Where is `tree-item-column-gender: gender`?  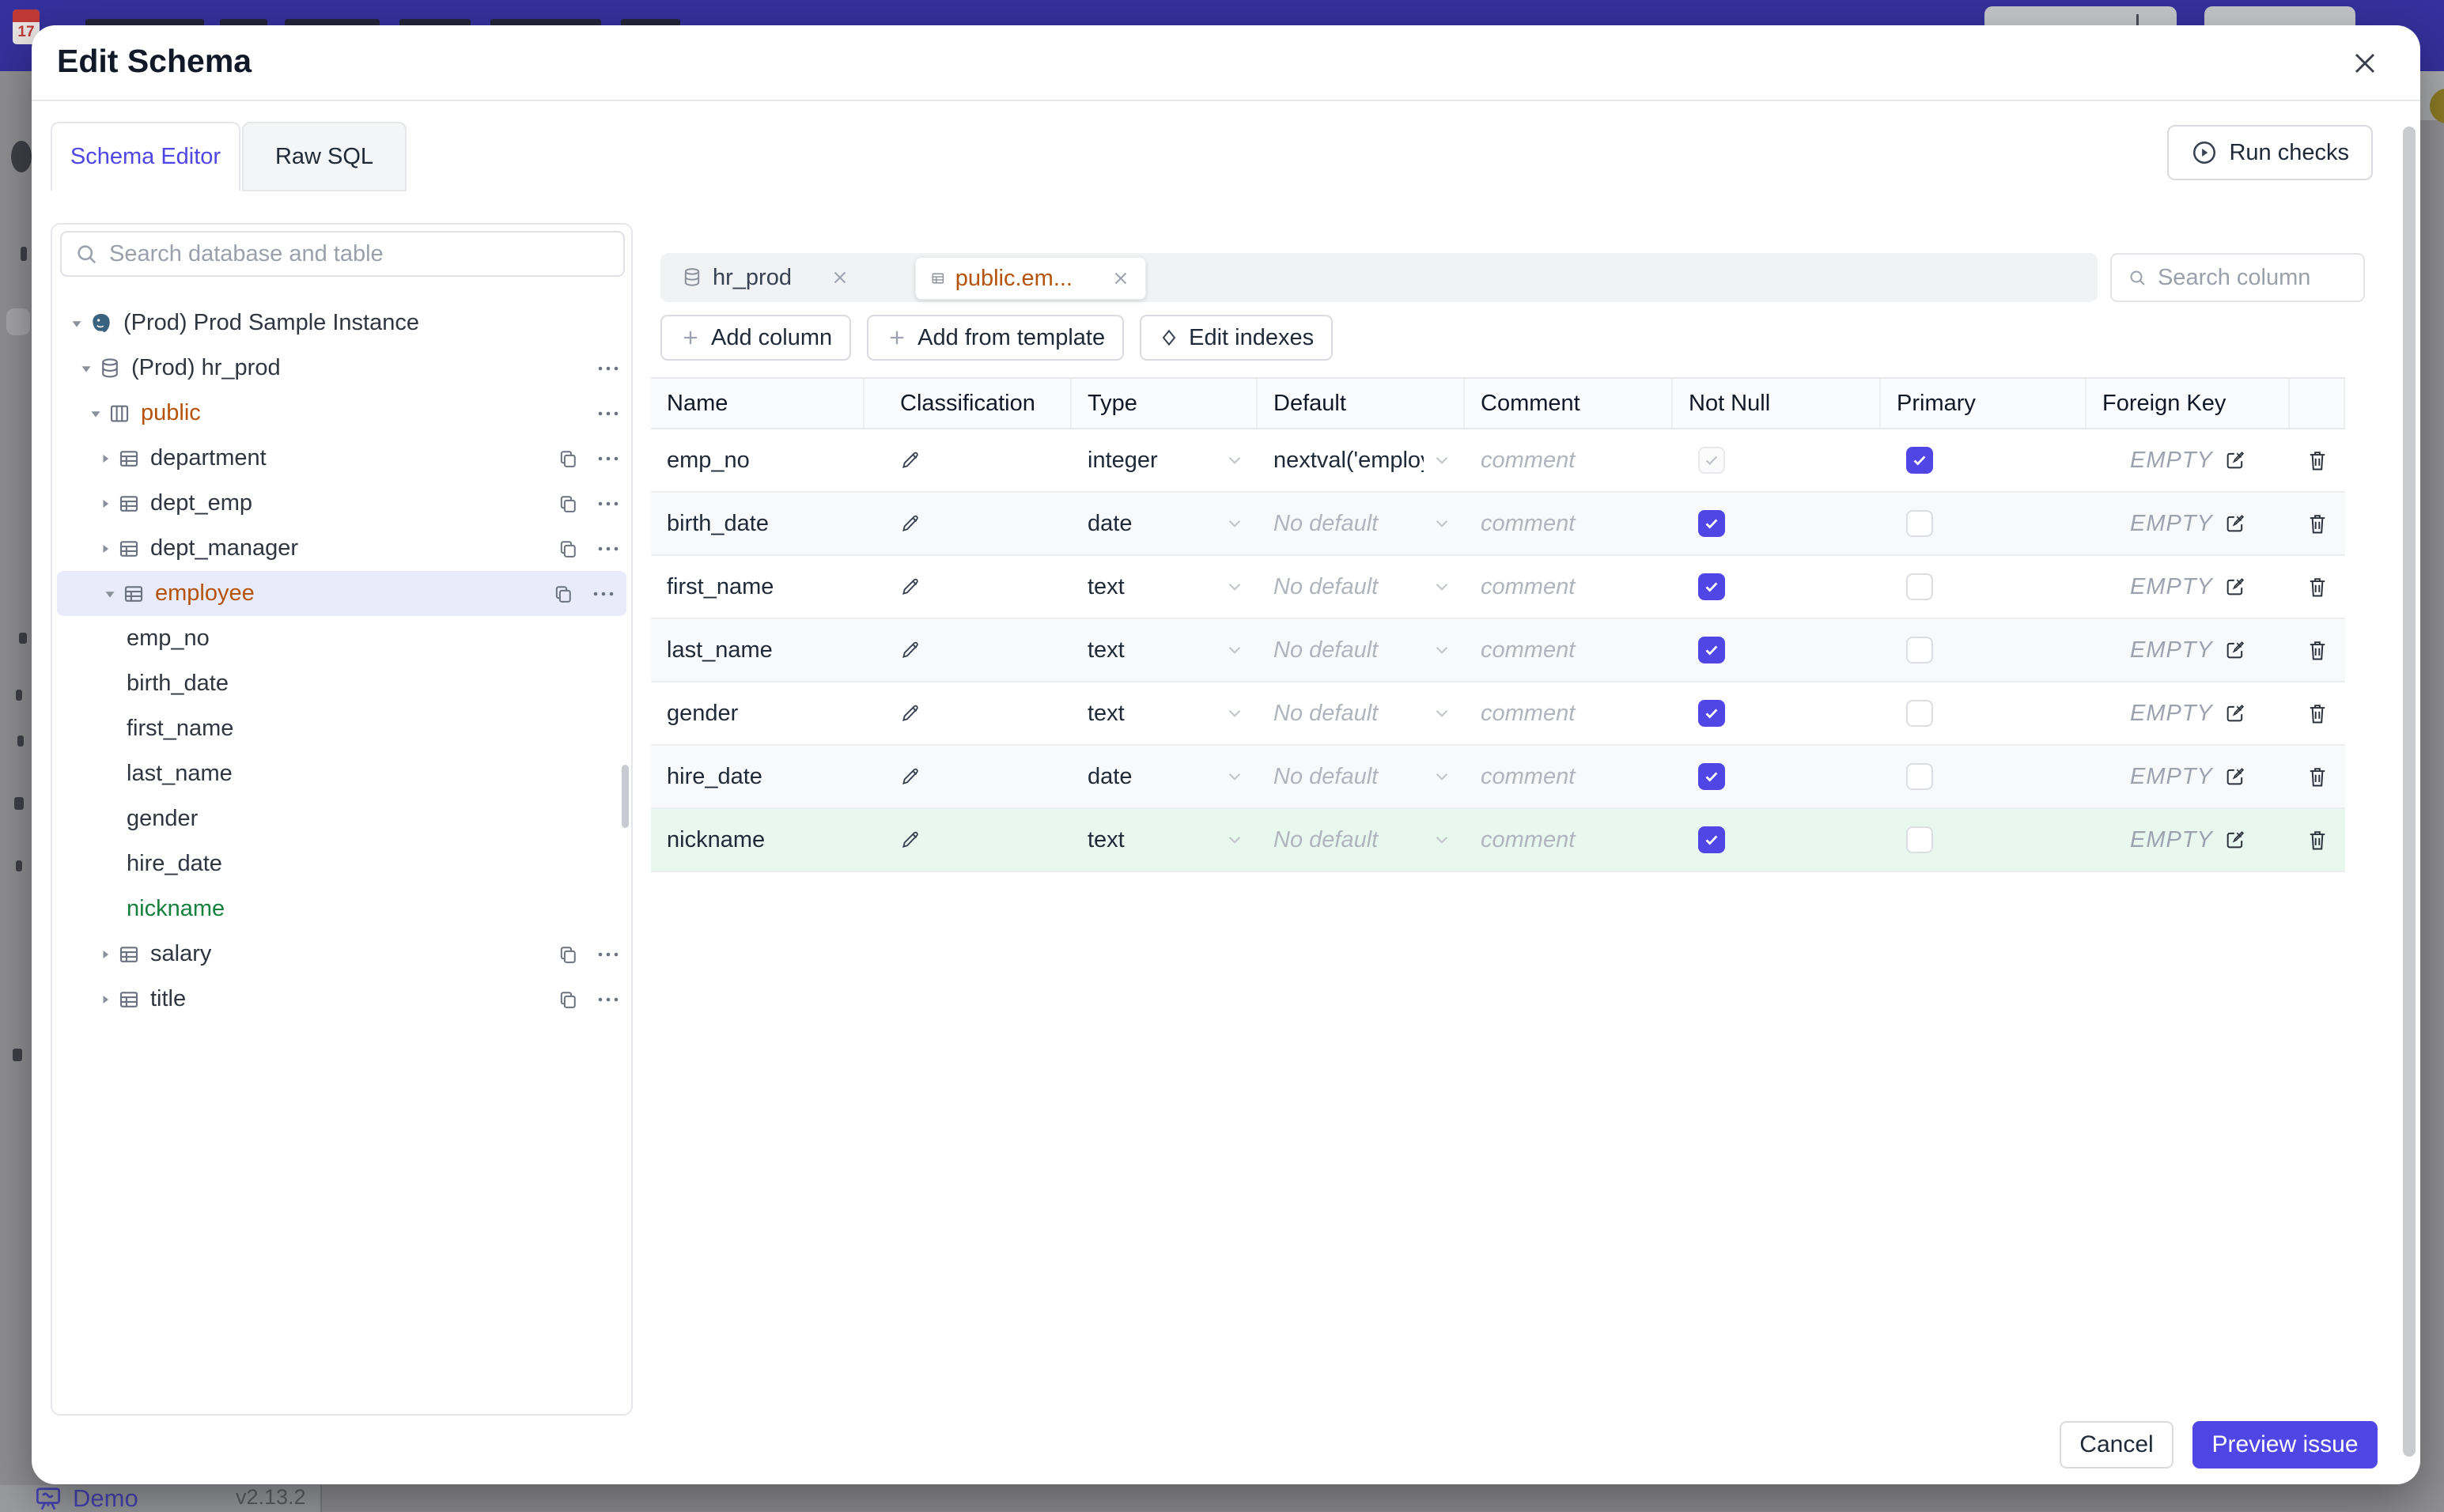
tree-item-column-gender: gender is located at coordinates (341, 819).